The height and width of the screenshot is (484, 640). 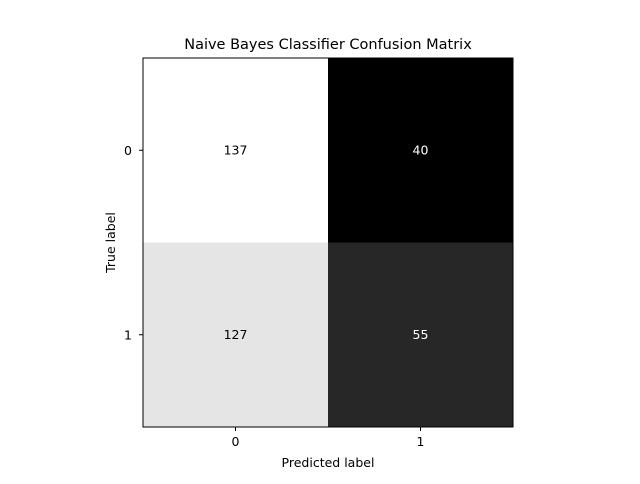 I want to click on heatmap-cell-r1-c0, so click(x=235, y=334).